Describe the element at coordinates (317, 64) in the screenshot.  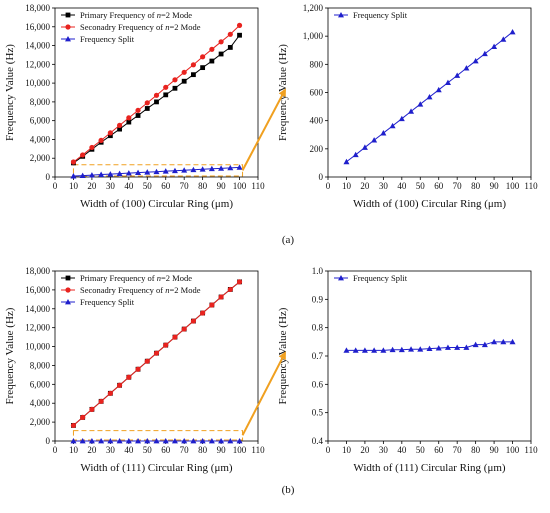
I see `y-tick-label: 800` at that location.